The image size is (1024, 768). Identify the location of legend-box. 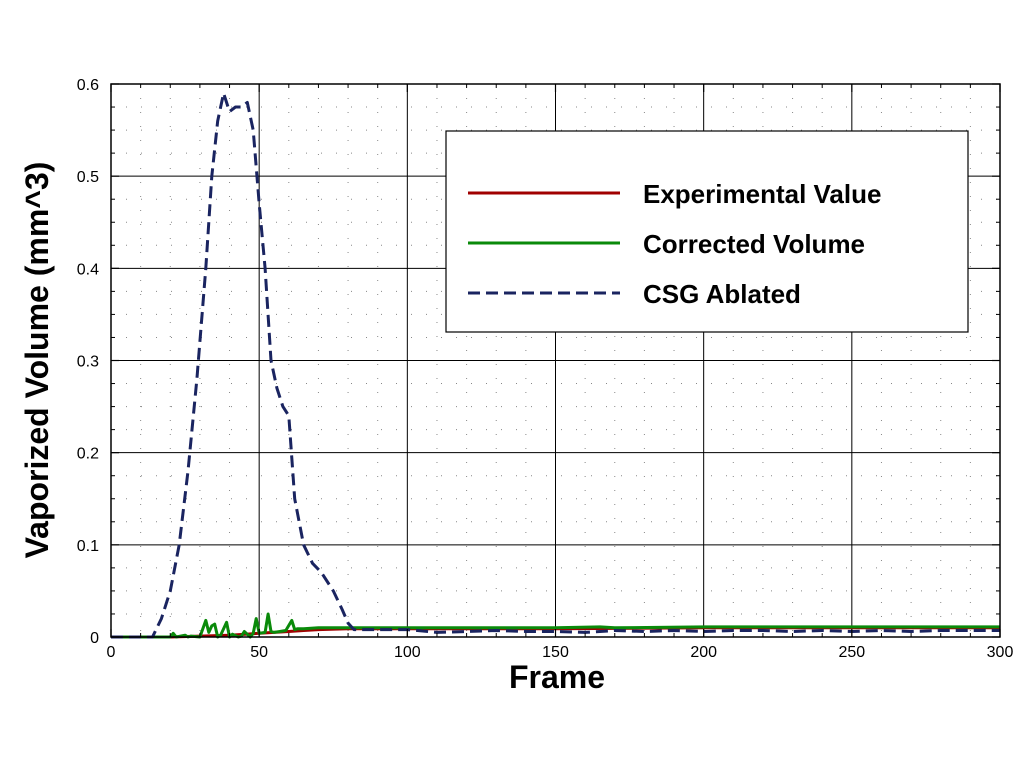
(707, 231).